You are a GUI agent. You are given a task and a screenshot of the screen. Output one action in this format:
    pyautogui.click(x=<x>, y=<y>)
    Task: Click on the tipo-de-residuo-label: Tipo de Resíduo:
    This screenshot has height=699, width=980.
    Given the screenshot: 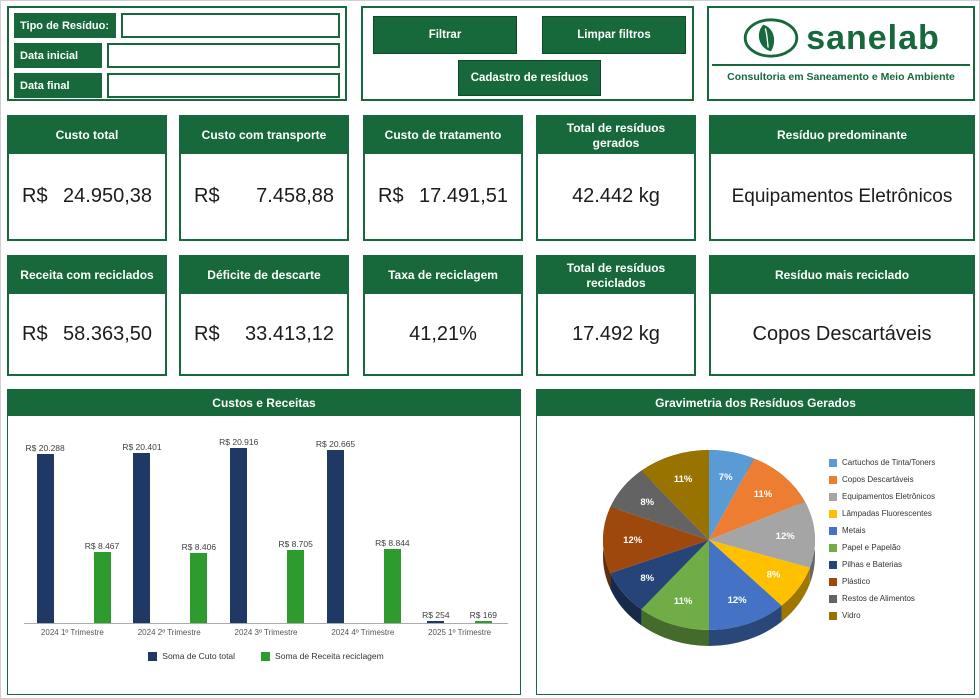 What is the action you would take?
    pyautogui.click(x=65, y=25)
    